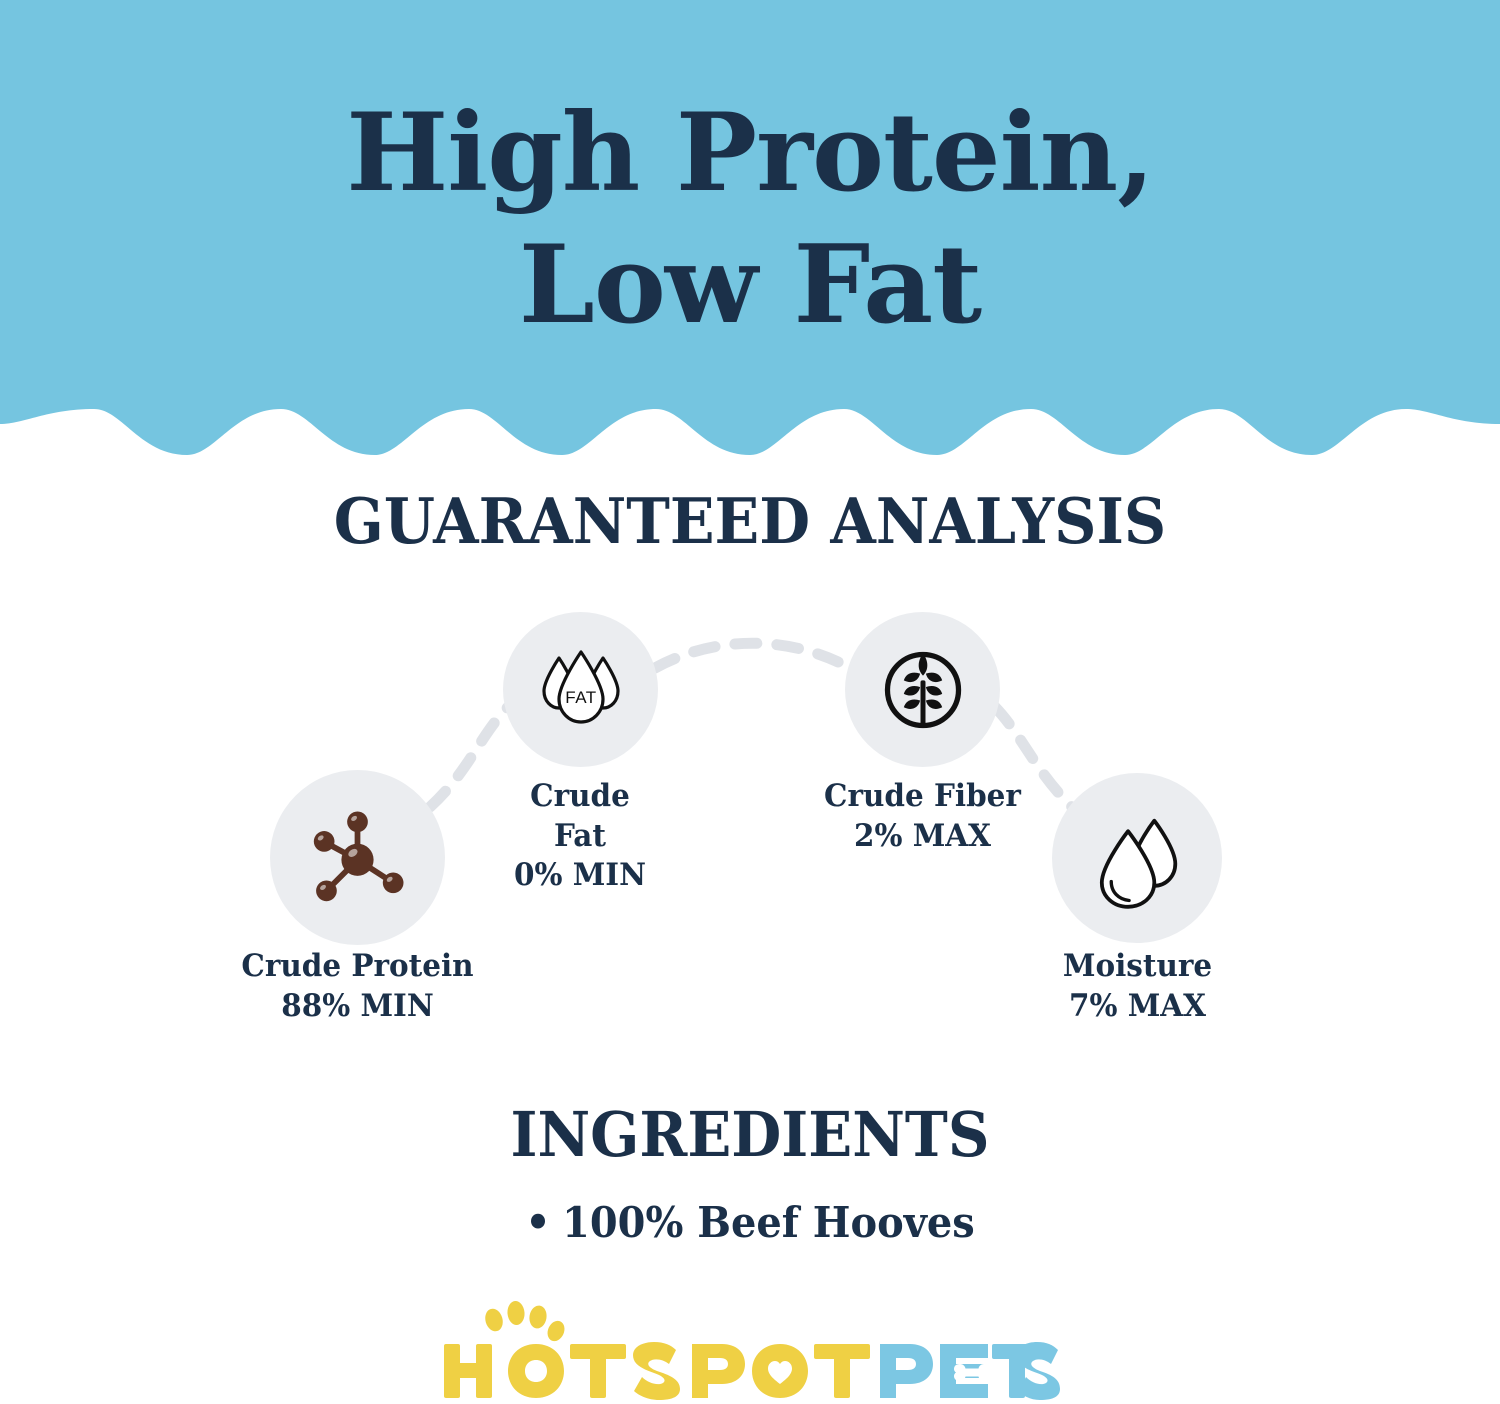 The image size is (1500, 1404). What do you see at coordinates (1137, 986) in the screenshot?
I see `analysis-caption-moisture: Moisture 7% MAX` at bounding box center [1137, 986].